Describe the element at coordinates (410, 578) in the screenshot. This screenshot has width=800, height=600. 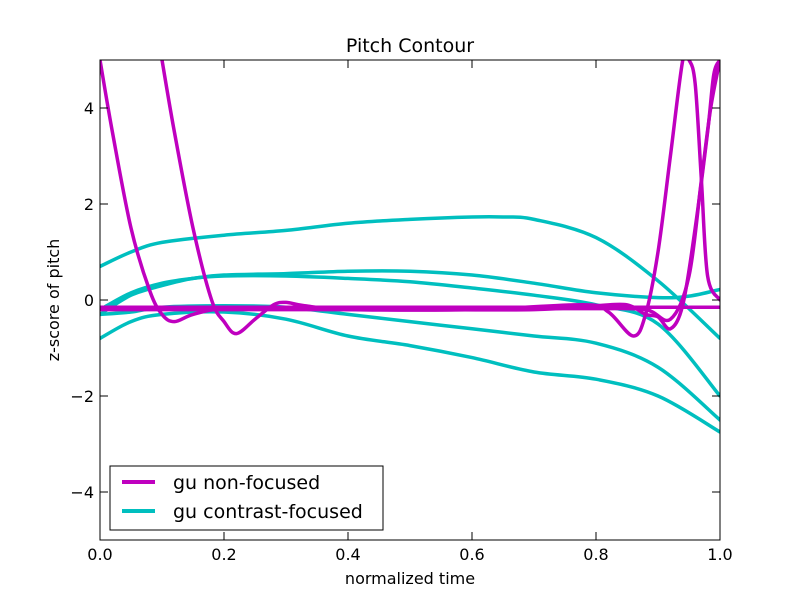
I see `x-axis-label: normalized time` at that location.